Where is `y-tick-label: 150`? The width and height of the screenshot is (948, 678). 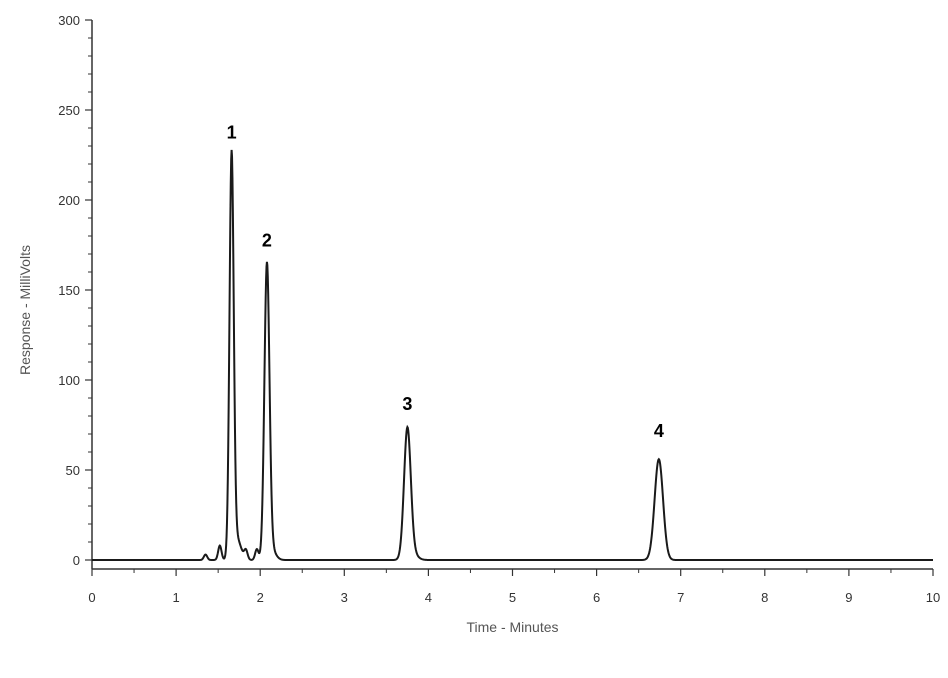
y-tick-label: 150 is located at coordinates (69, 290).